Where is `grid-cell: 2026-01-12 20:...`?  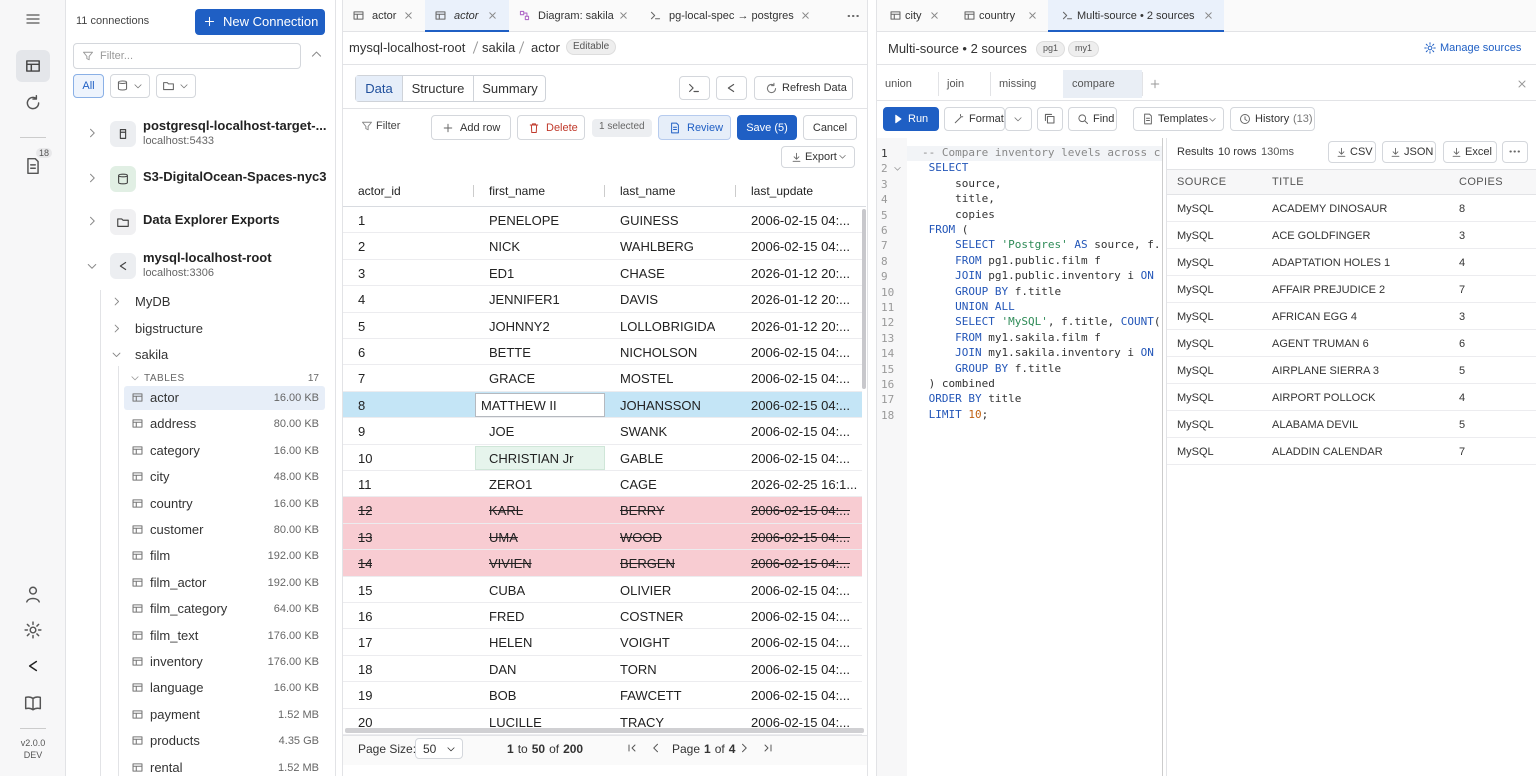 grid-cell: 2026-01-12 20:... is located at coordinates (800, 326).